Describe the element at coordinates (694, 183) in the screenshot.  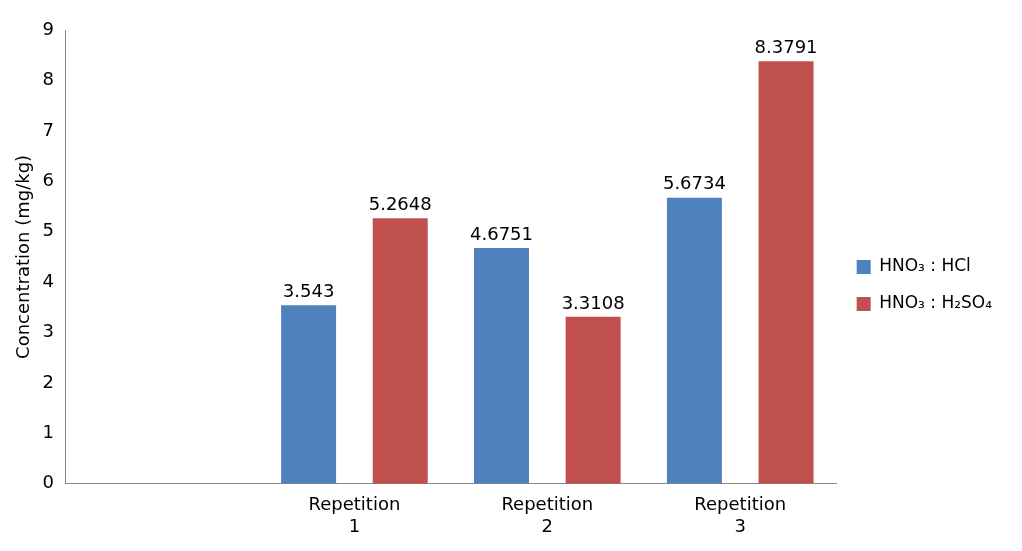
I see `data-label: 5.6734` at that location.